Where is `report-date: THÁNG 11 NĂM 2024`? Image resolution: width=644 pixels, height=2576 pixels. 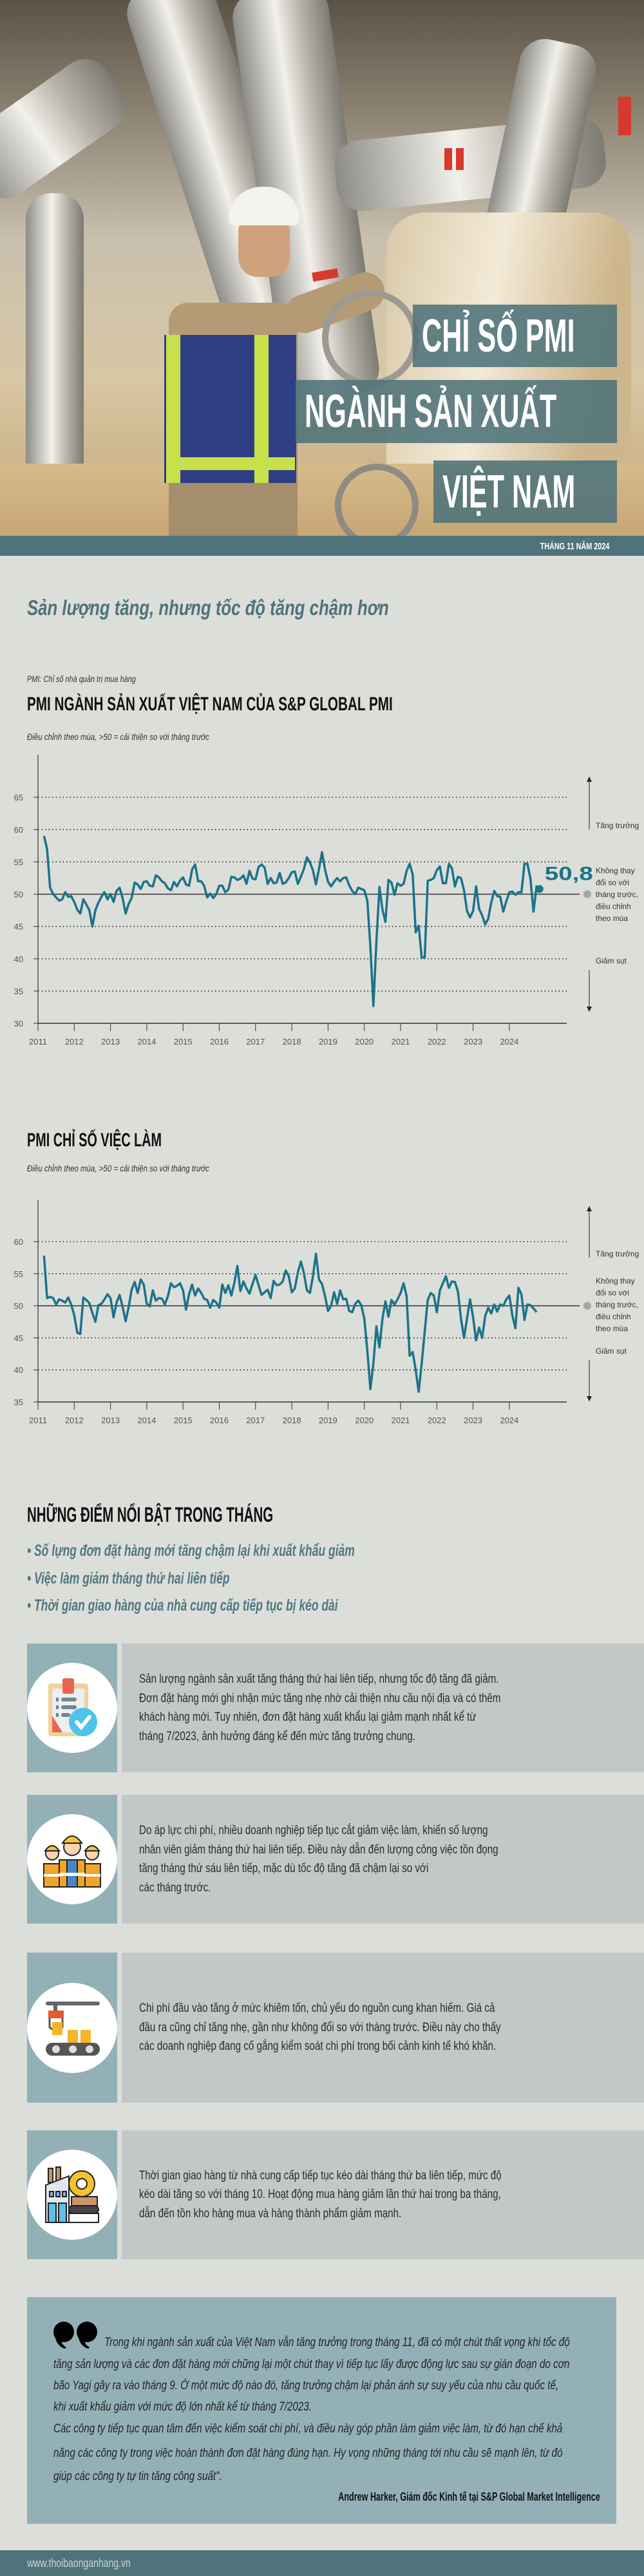
report-date: THÁNG 11 NĂM 2024 is located at coordinates (574, 546).